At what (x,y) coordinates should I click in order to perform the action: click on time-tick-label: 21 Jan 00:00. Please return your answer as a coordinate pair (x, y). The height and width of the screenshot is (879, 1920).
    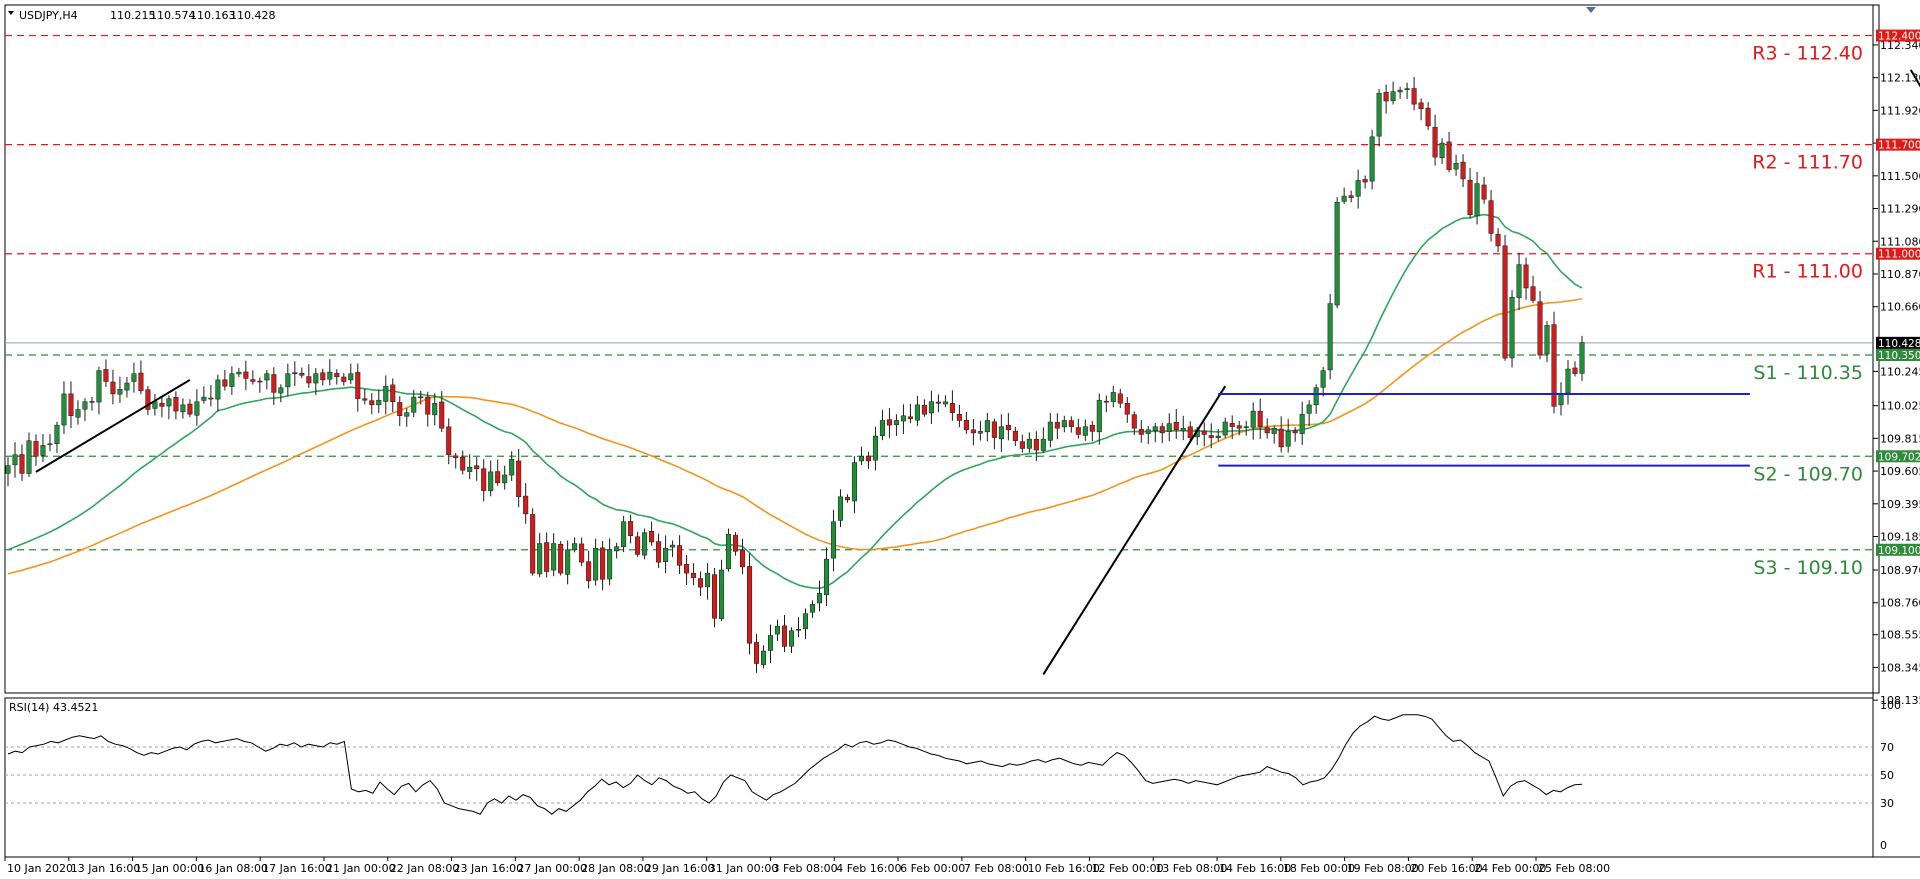
    Looking at the image, I should click on (361, 868).